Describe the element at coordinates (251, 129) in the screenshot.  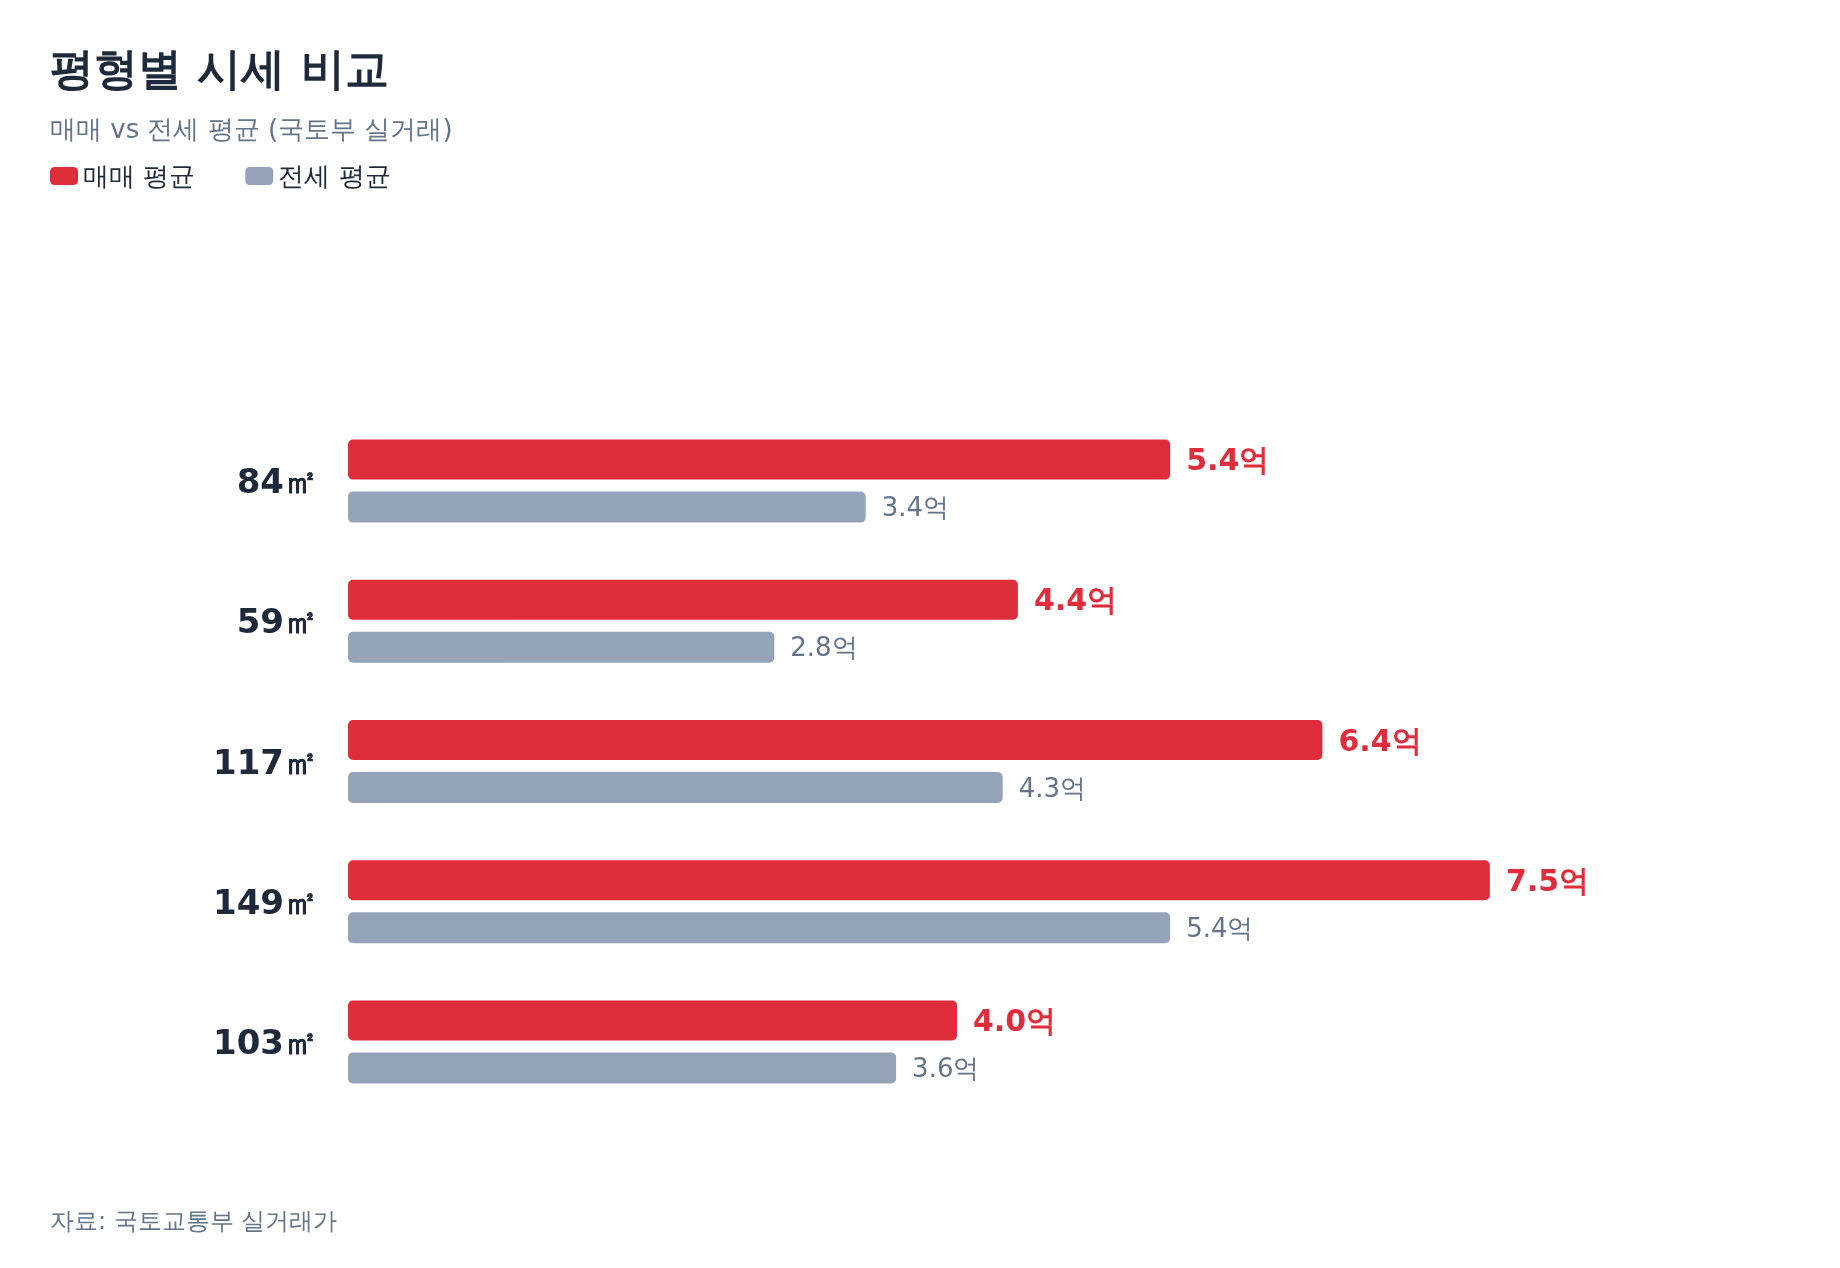
I see `chart-subtitle: 매매 vs 전세 평균 (국토부 실거래)` at that location.